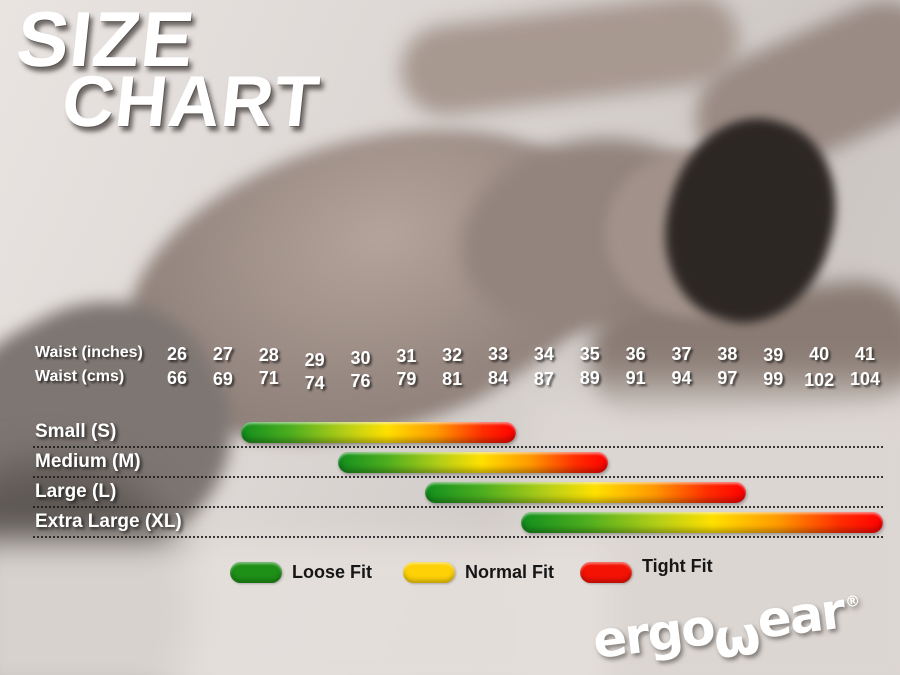  I want to click on waist-inches-value: 36, so click(635, 354).